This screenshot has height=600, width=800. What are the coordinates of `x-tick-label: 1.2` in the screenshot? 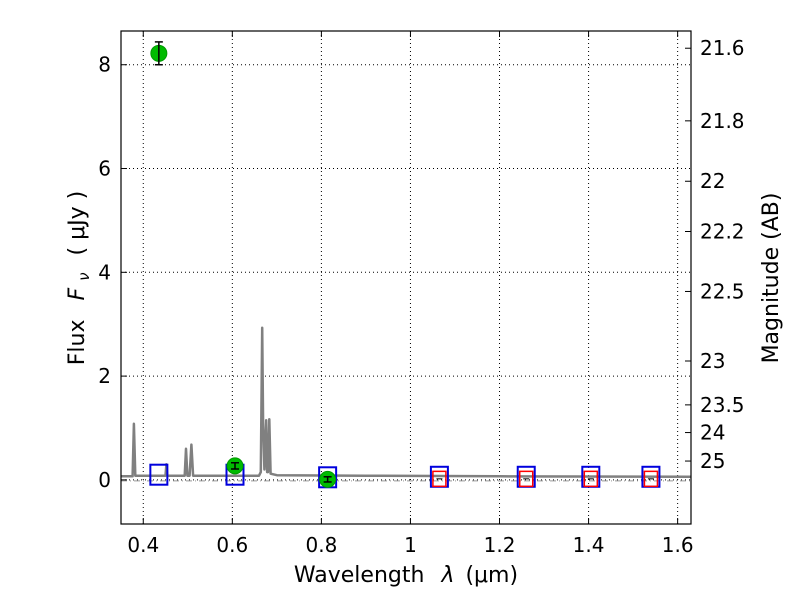 It's located at (500, 545).